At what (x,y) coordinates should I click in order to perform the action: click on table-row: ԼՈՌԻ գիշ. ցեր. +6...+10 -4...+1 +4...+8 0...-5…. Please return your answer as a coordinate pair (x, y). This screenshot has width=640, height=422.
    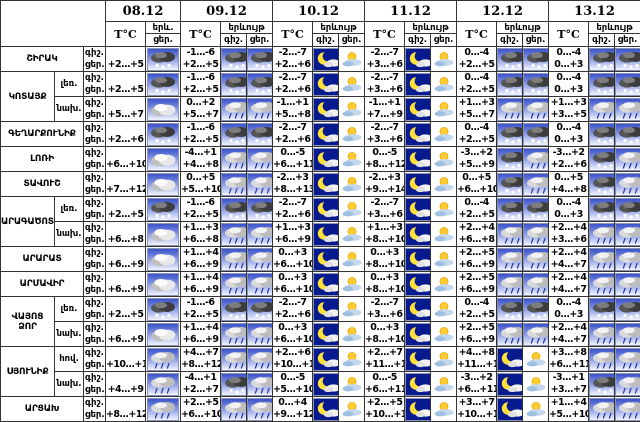
    Looking at the image, I should click on (320, 159).